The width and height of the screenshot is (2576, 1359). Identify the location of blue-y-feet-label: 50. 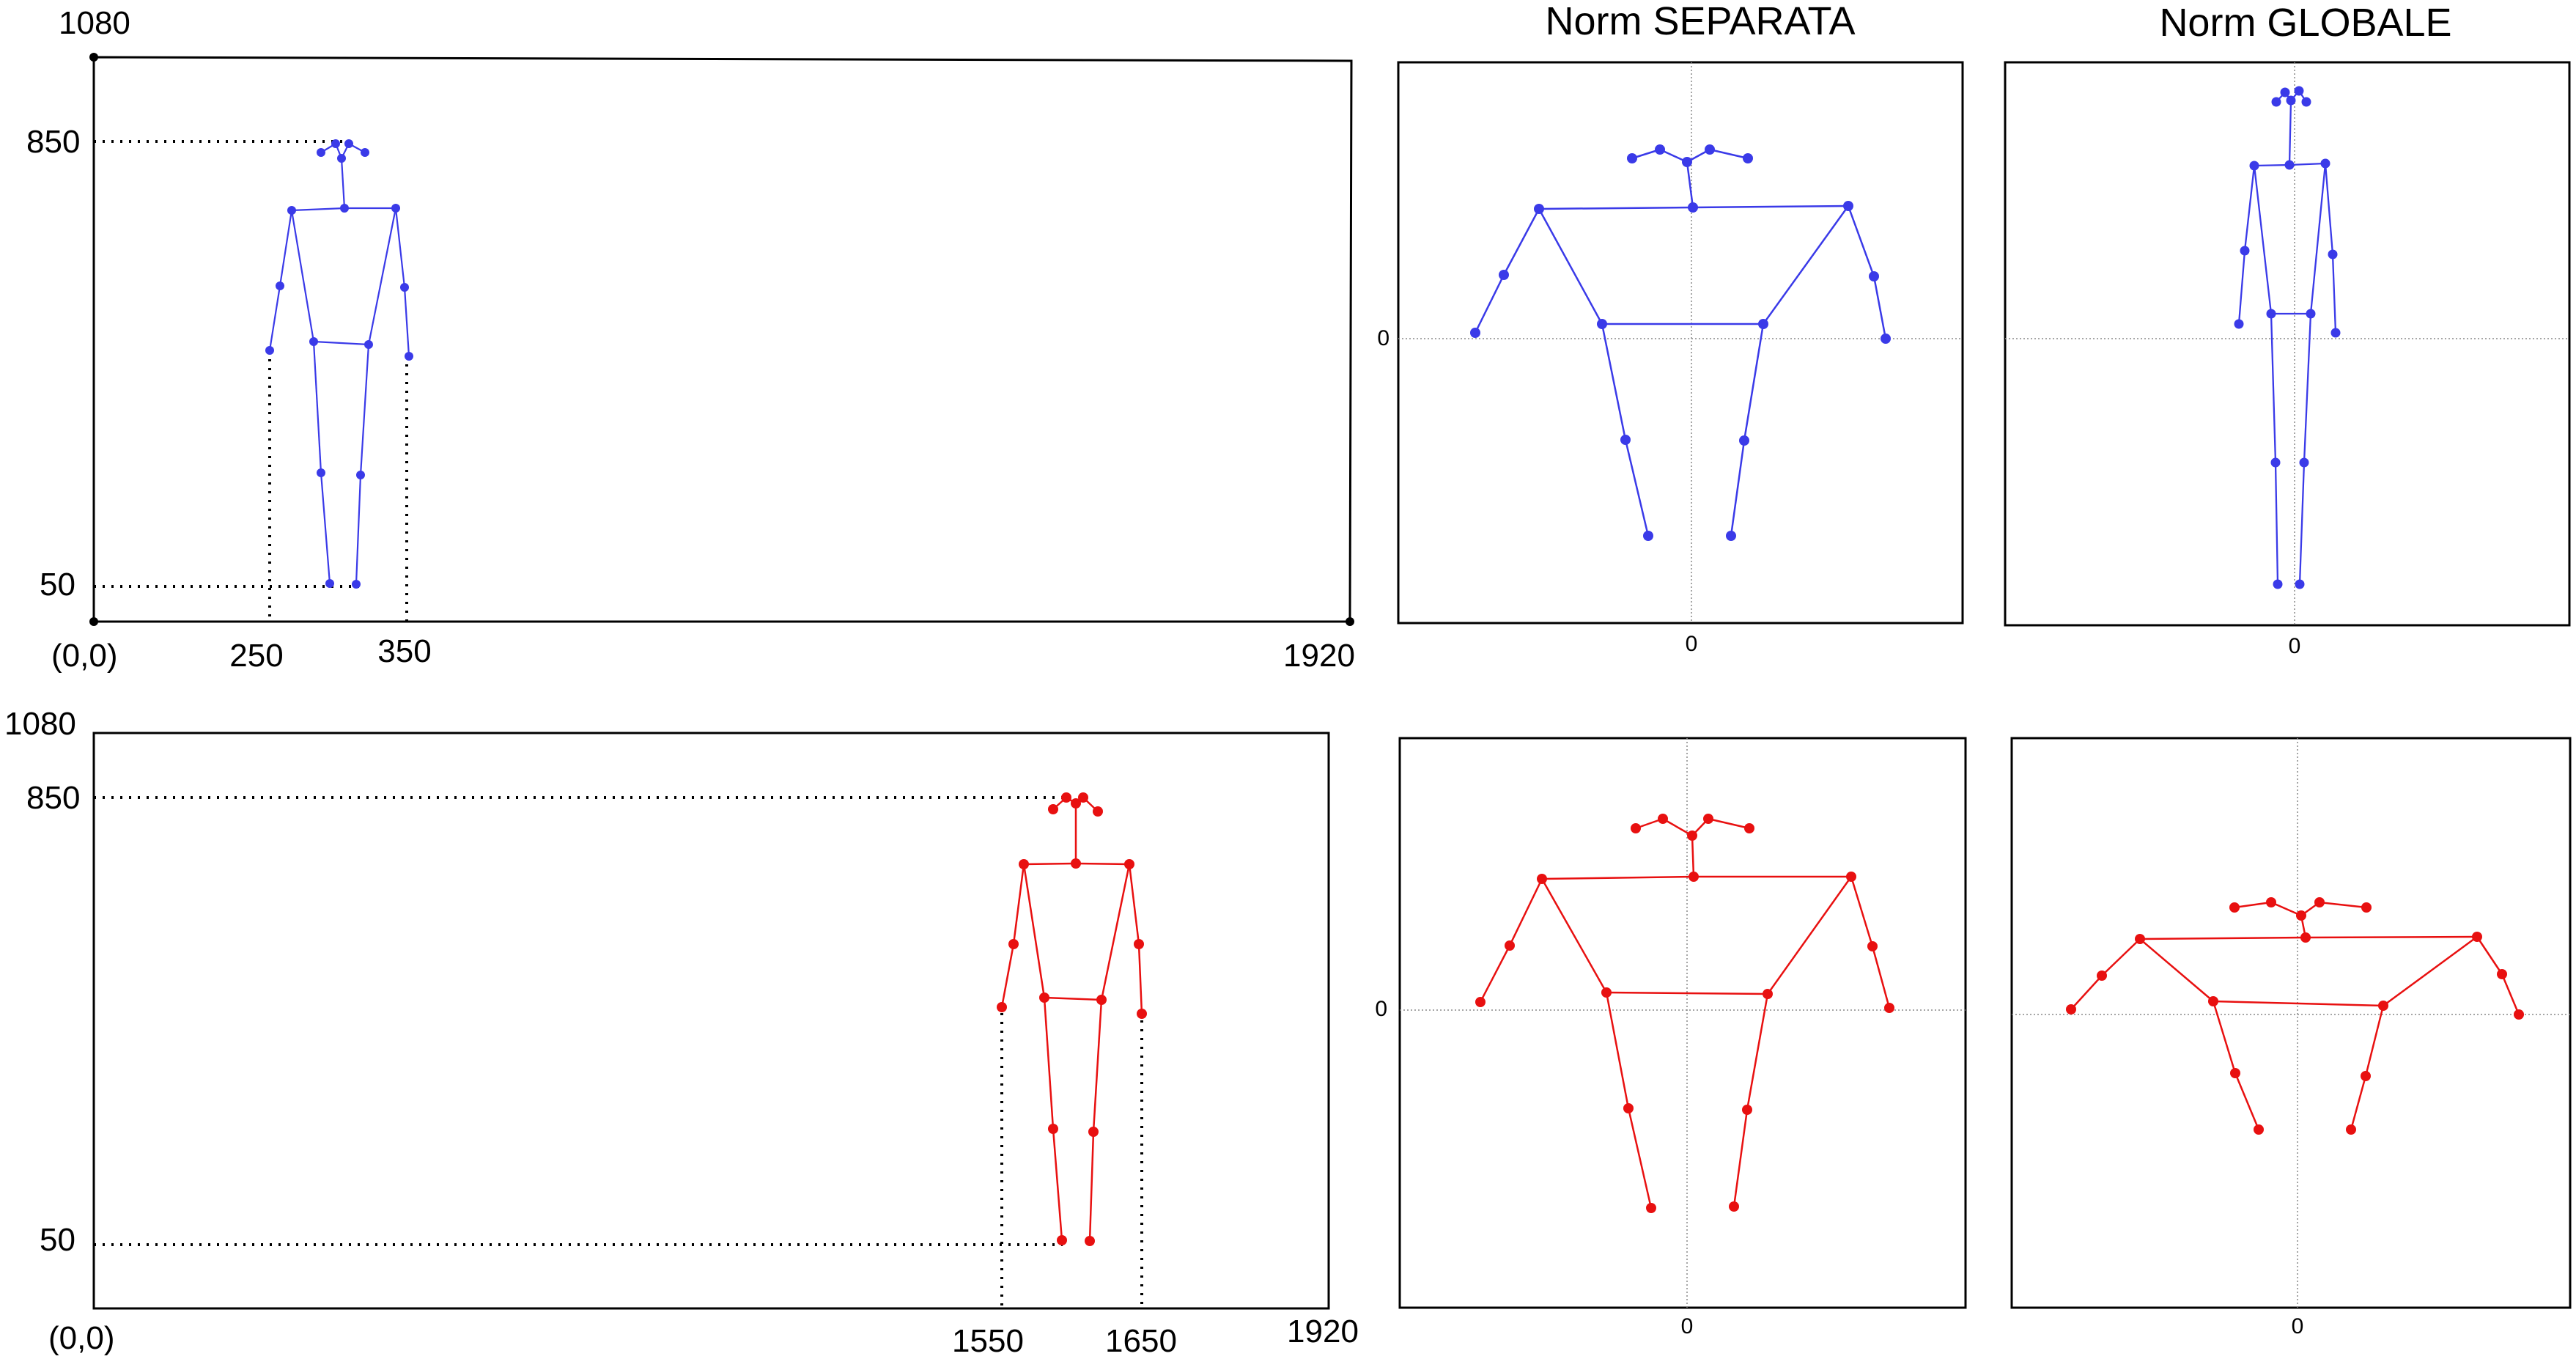
(57, 585).